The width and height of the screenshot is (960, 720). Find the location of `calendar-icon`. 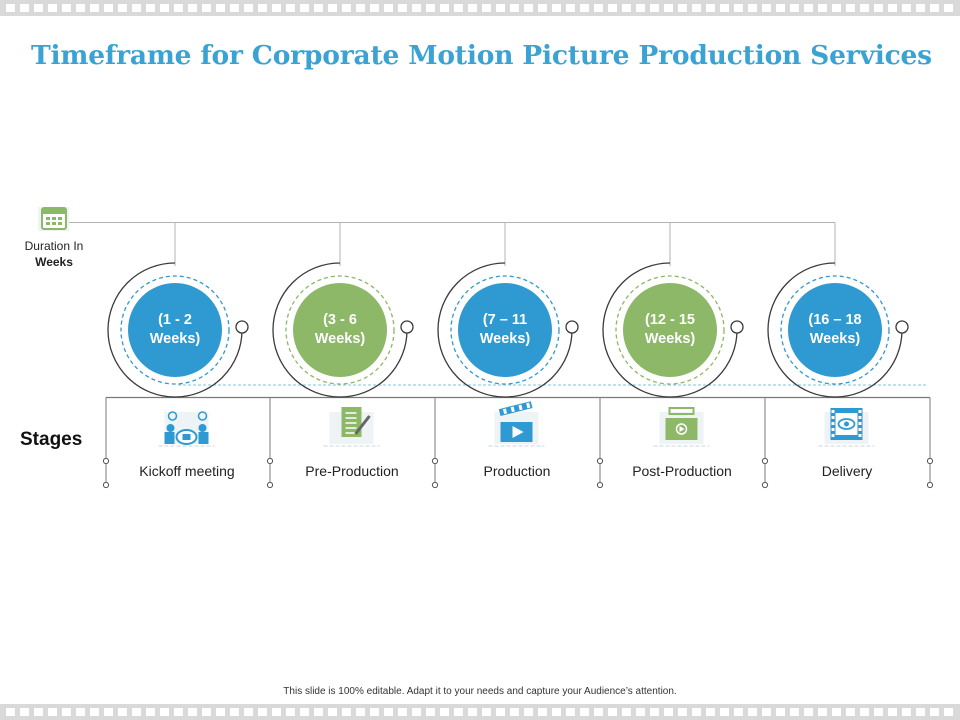

calendar-icon is located at coordinates (53, 219).